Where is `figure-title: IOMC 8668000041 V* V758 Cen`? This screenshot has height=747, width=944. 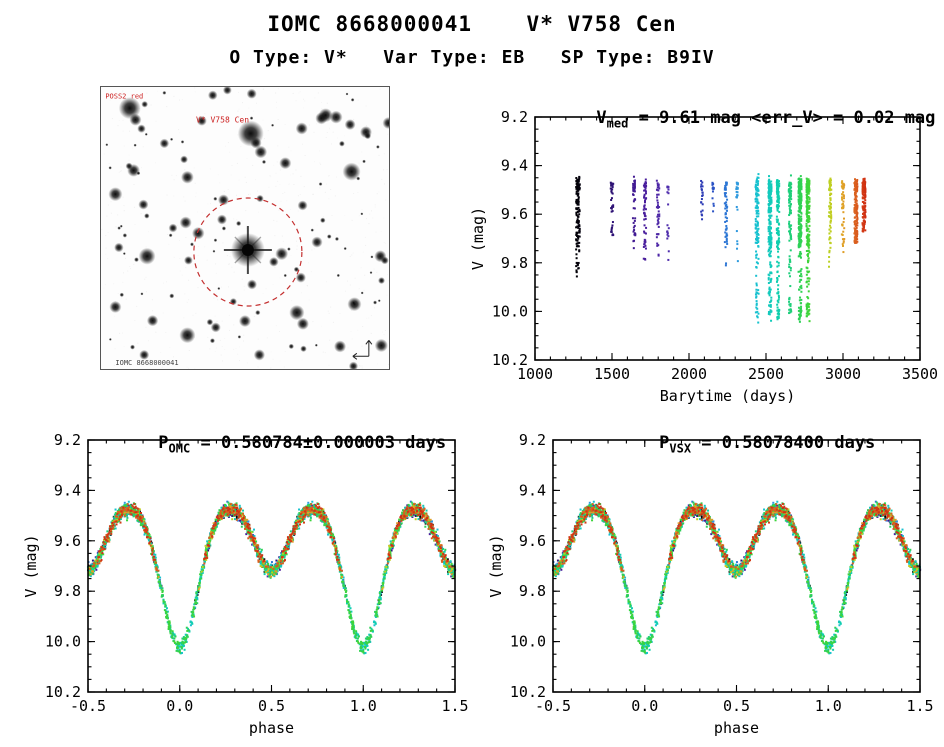
figure-title: IOMC 8668000041 V* V758 Cen is located at coordinates (472, 24).